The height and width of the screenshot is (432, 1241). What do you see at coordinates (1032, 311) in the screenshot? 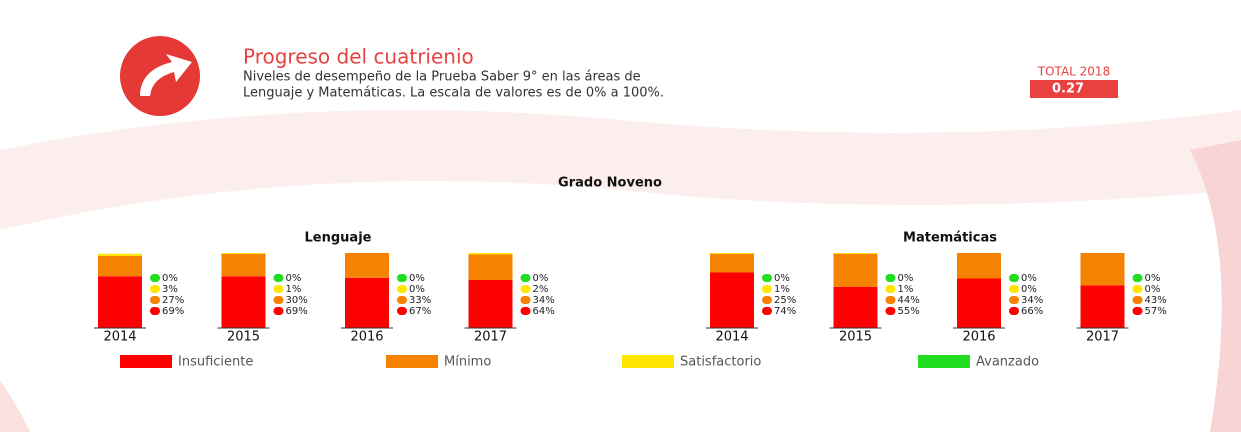
I see `value-label: 66%` at bounding box center [1032, 311].